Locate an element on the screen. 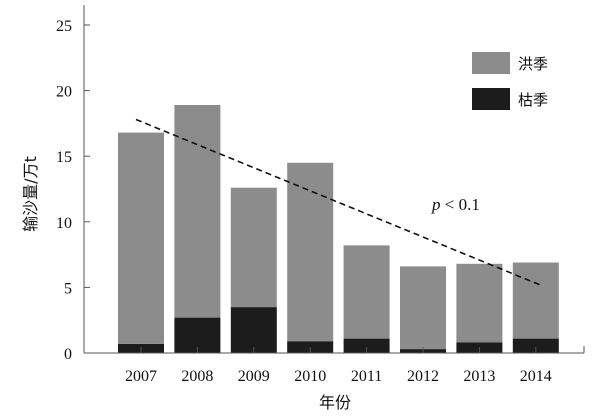 The image size is (606, 416). p-threshold: < 0.1 is located at coordinates (460, 204).